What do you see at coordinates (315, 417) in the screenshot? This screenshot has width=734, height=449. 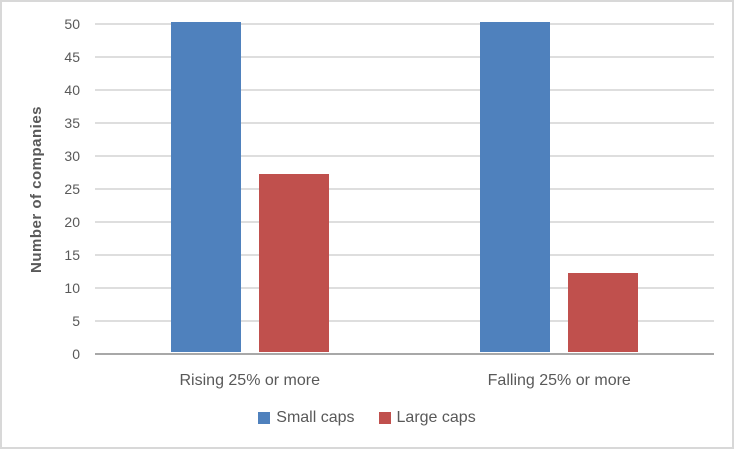 I see `legend-label: Small caps` at bounding box center [315, 417].